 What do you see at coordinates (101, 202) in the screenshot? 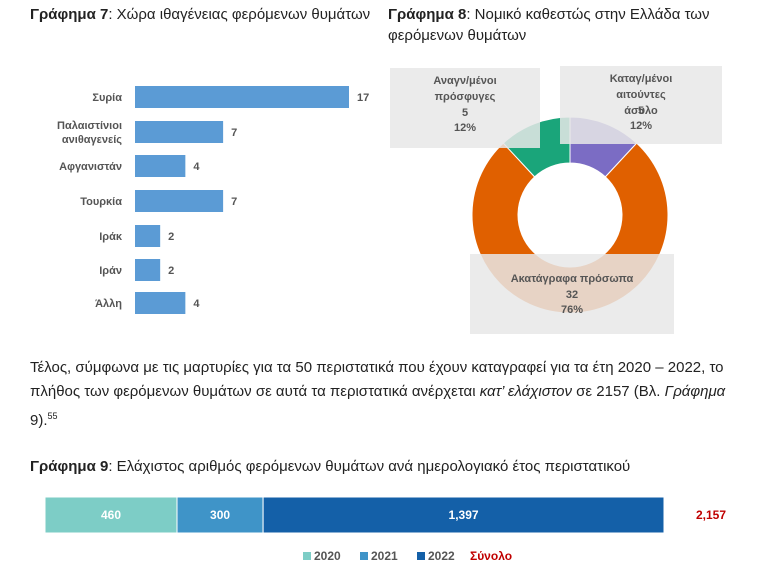
I see `category-label: Τουρκία` at bounding box center [101, 202].